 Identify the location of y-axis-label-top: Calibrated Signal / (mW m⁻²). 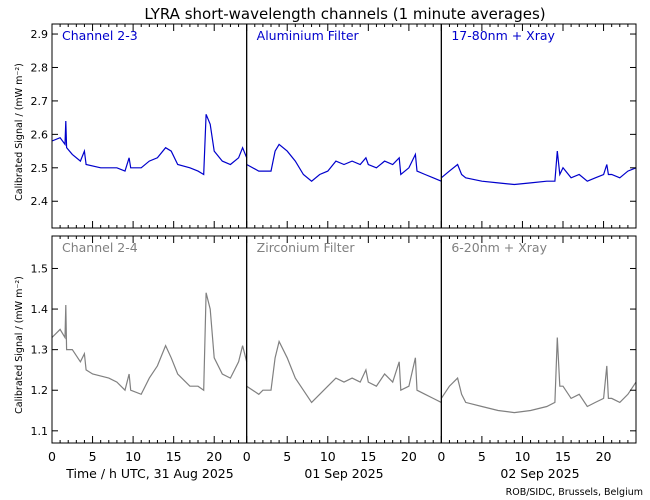
(19, 132).